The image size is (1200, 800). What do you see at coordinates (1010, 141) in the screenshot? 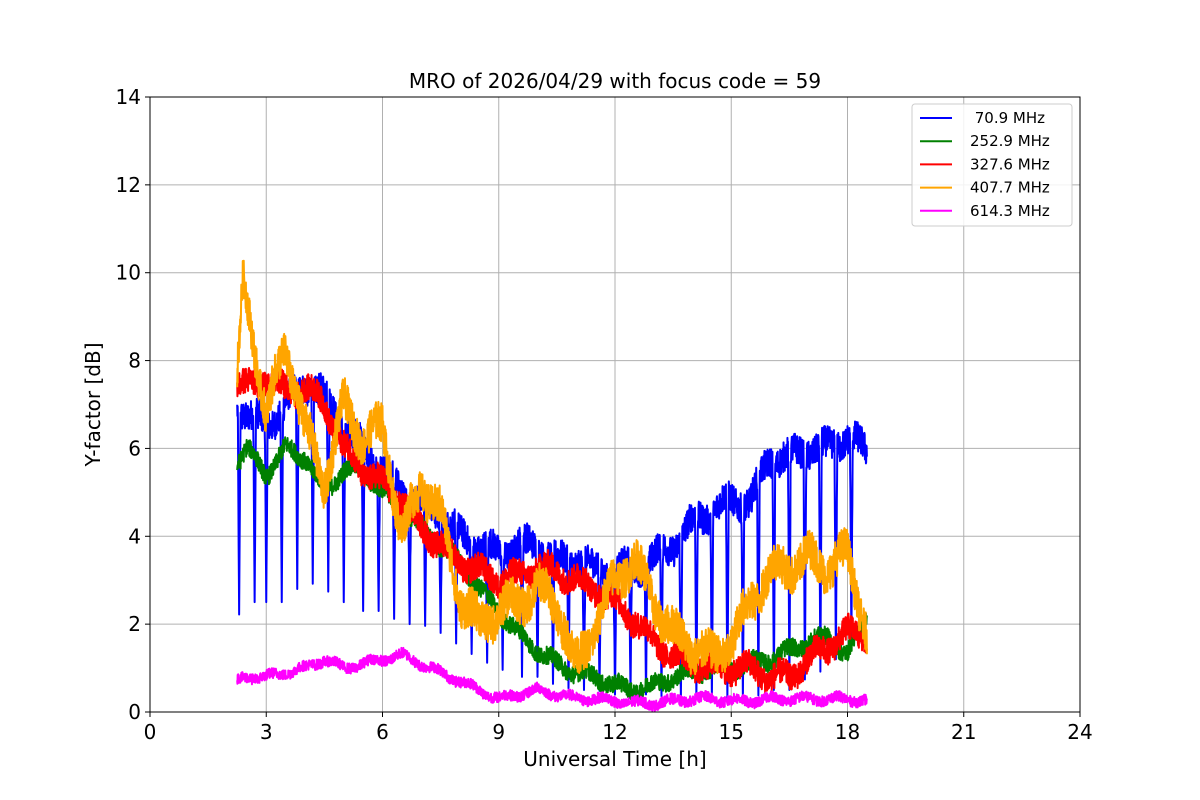
I see `legend-entry: 252.9 MHz` at bounding box center [1010, 141].